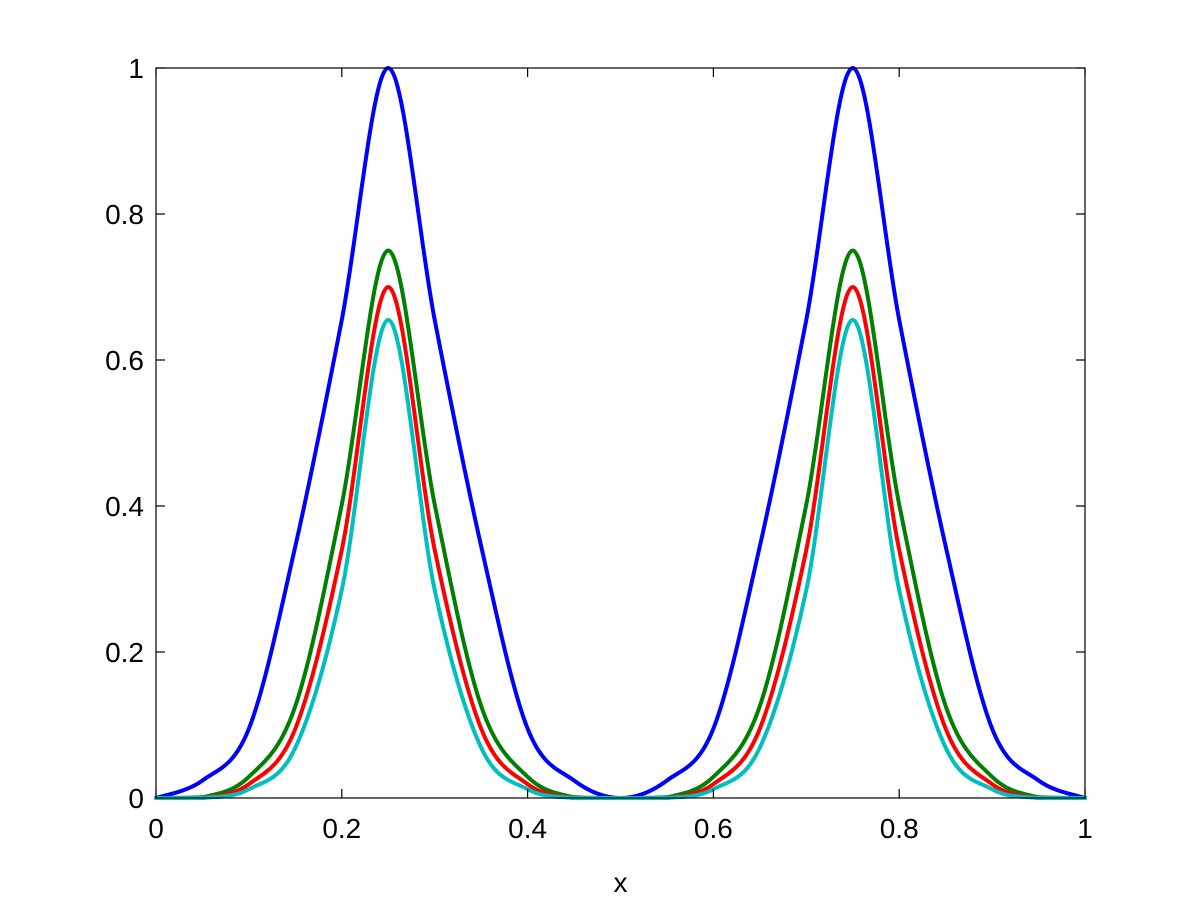 The width and height of the screenshot is (1200, 900). Describe the element at coordinates (136, 68) in the screenshot. I see `y-tick-label: 1` at that location.